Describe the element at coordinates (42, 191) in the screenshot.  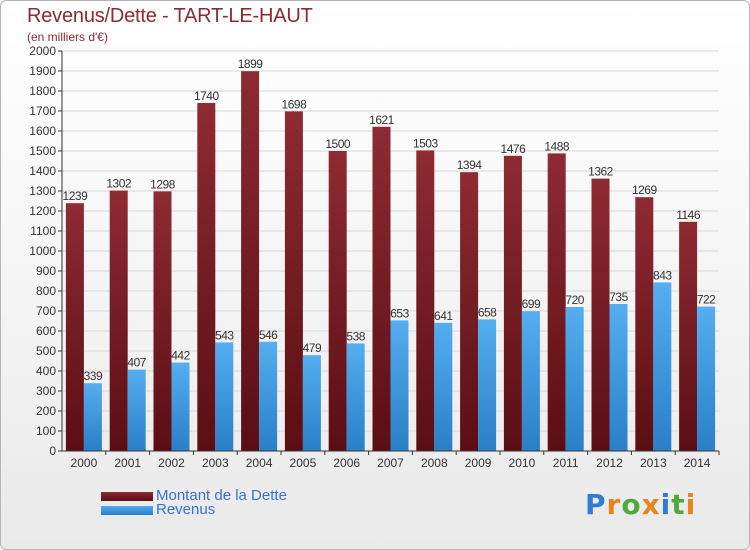
I see `y-tick-label: 1300` at that location.